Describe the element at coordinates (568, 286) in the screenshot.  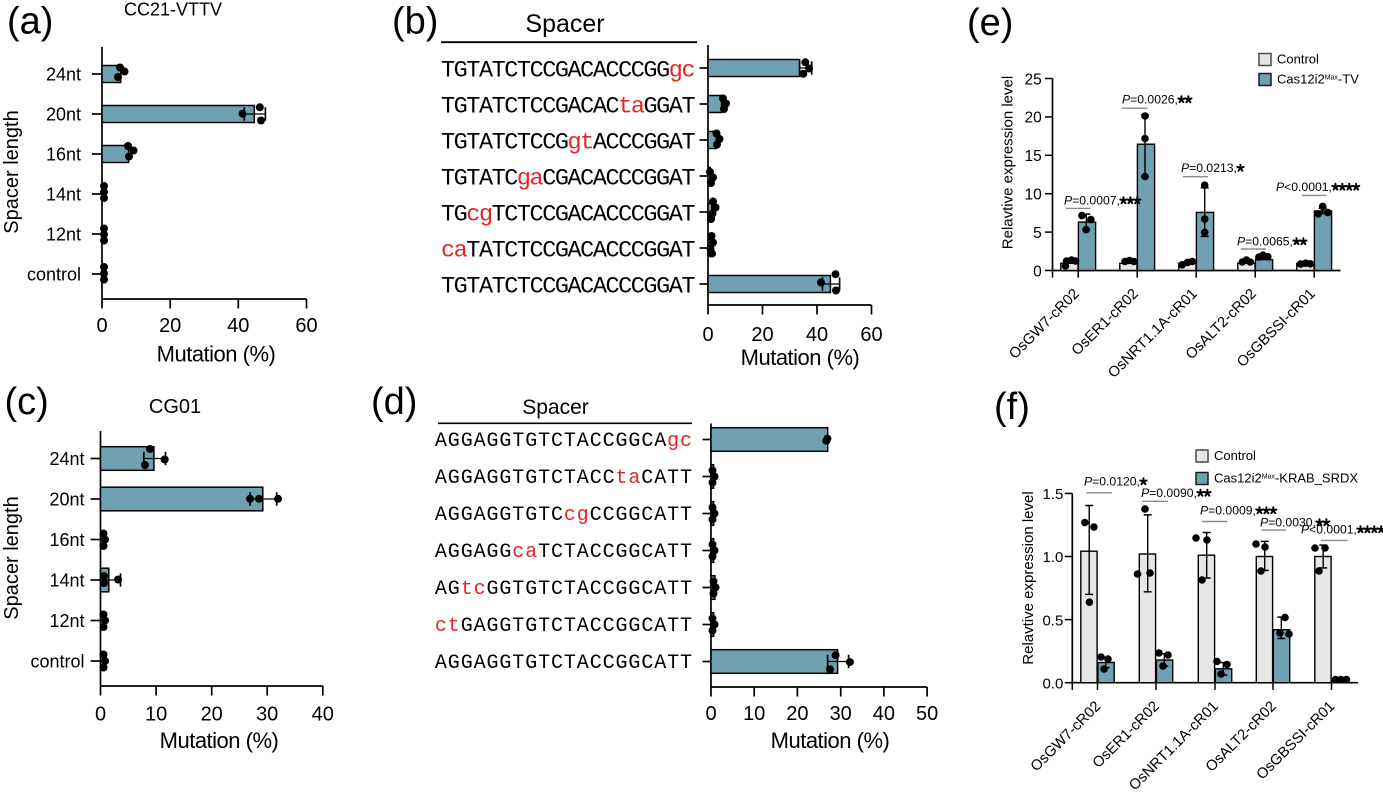
I see `svg-text: TGTATCTCCGACACCCGGAT` at that location.